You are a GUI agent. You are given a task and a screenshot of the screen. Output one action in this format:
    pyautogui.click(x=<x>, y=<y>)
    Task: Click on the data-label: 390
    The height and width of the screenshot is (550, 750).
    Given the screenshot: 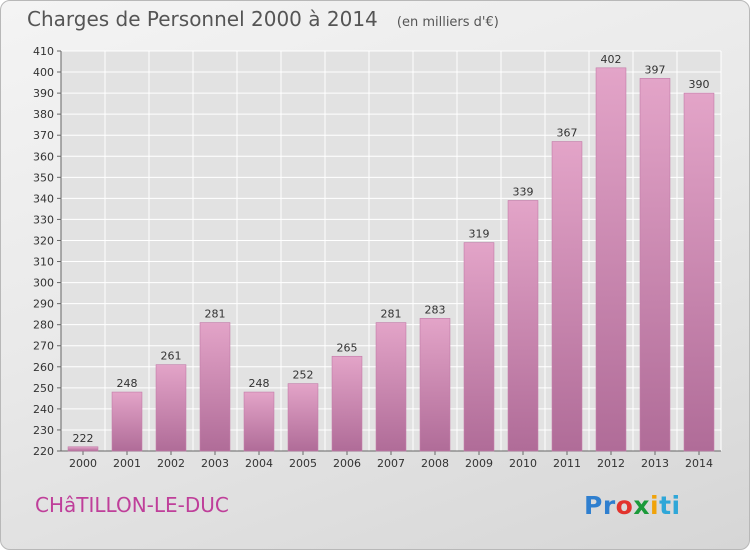 What is the action you would take?
    pyautogui.click(x=699, y=84)
    